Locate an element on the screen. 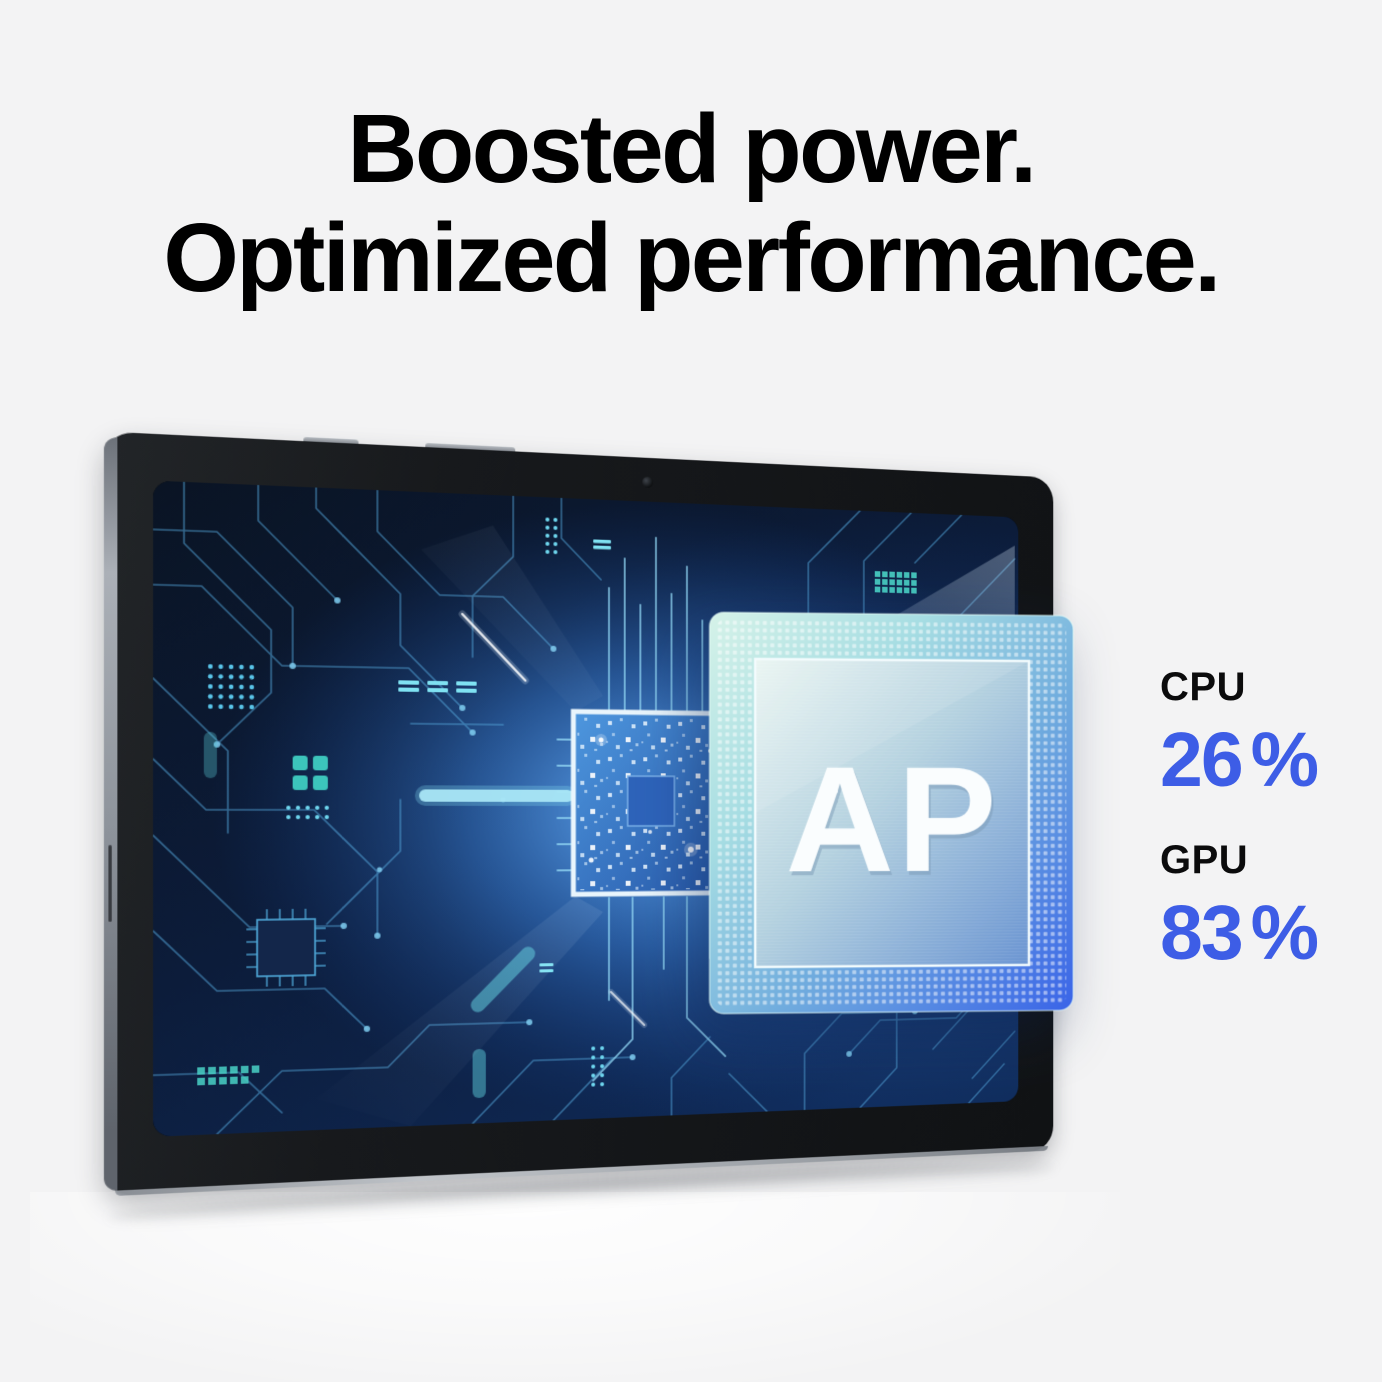 Image resolution: width=1382 pixels, height=1382 pixels. headline-line-1: Boosted power. is located at coordinates (692, 148).